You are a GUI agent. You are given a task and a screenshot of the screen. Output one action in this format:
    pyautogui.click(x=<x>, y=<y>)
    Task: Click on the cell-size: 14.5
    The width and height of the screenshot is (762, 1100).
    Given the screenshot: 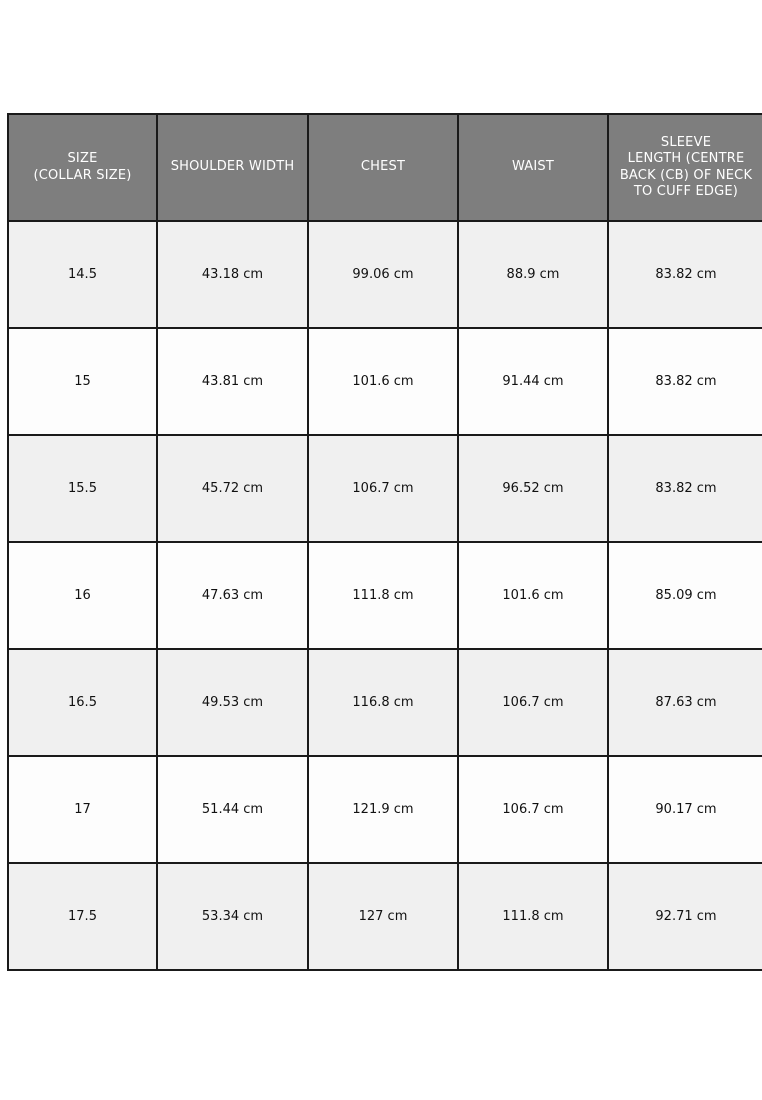 What is the action you would take?
    pyautogui.click(x=82, y=274)
    